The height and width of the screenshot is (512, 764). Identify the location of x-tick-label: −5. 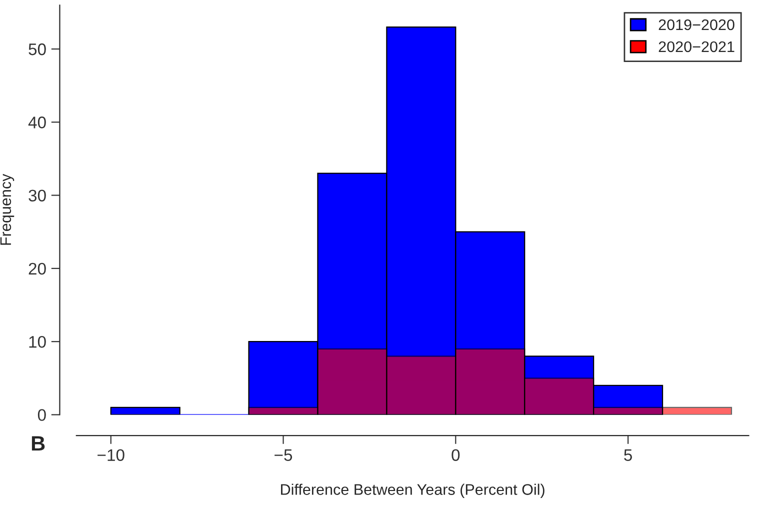
(283, 455).